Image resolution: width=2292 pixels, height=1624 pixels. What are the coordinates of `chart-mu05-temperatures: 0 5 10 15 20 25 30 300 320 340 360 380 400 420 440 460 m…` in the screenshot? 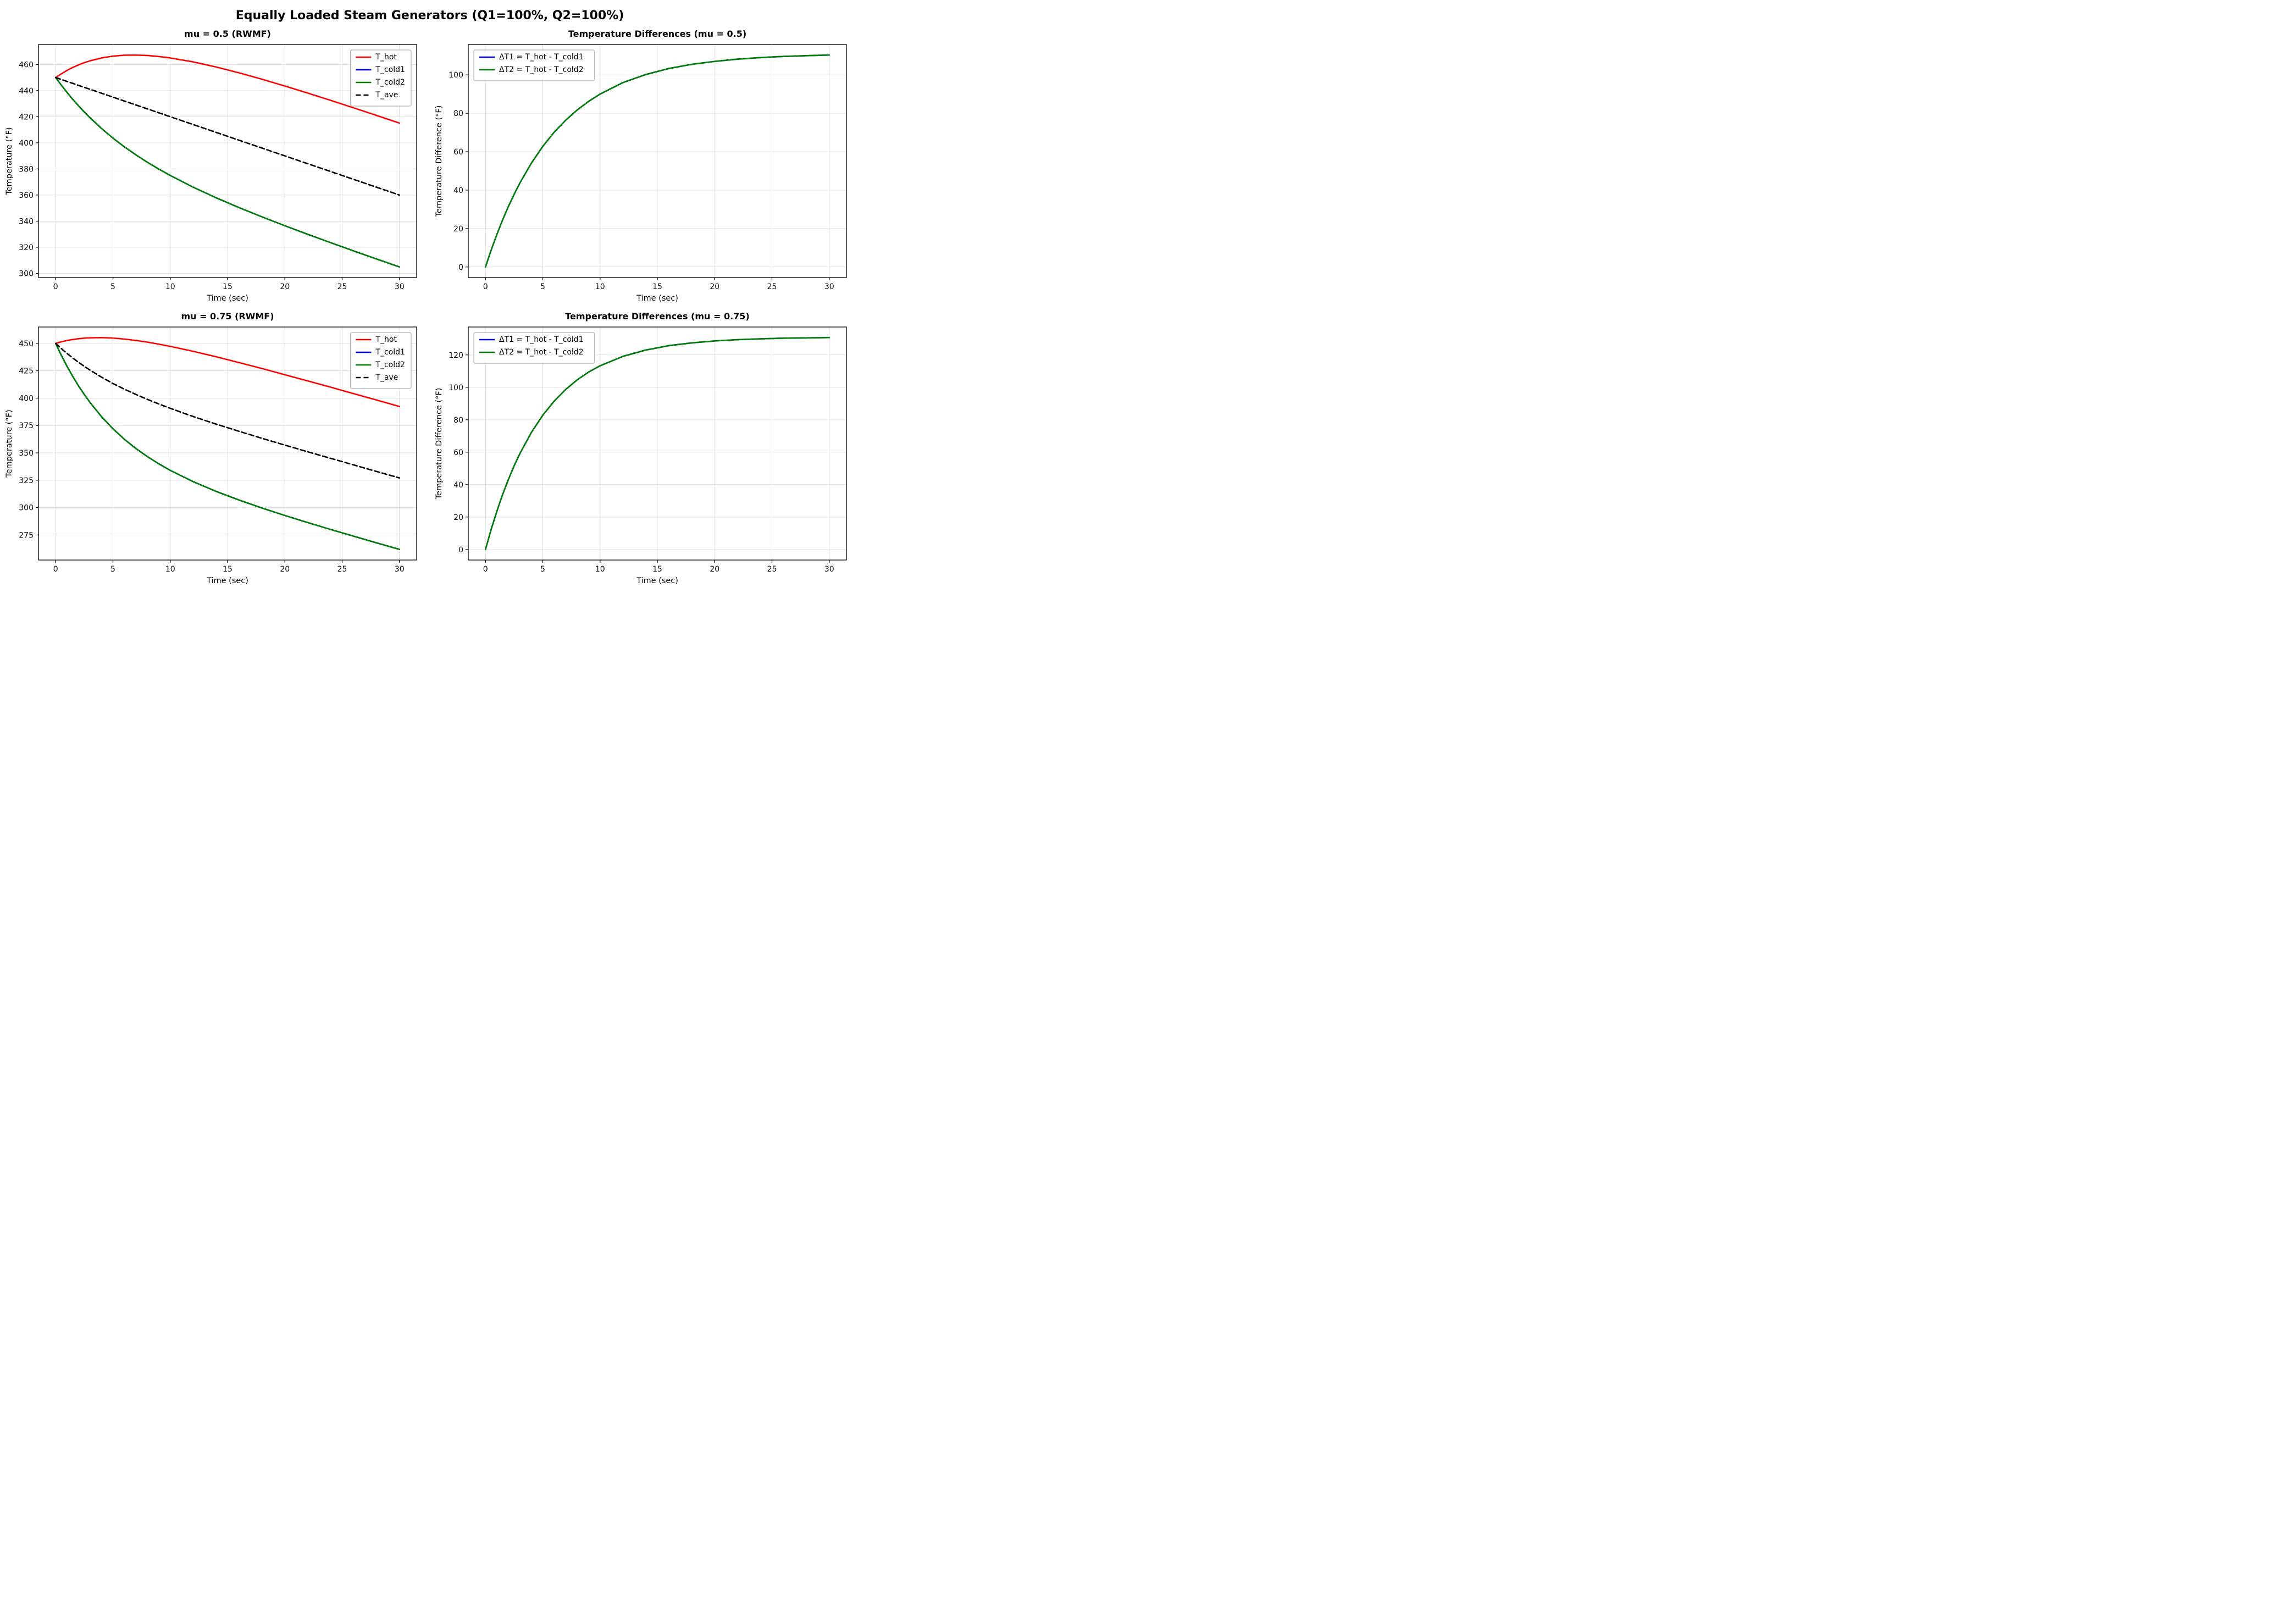 It's located at (211, 166).